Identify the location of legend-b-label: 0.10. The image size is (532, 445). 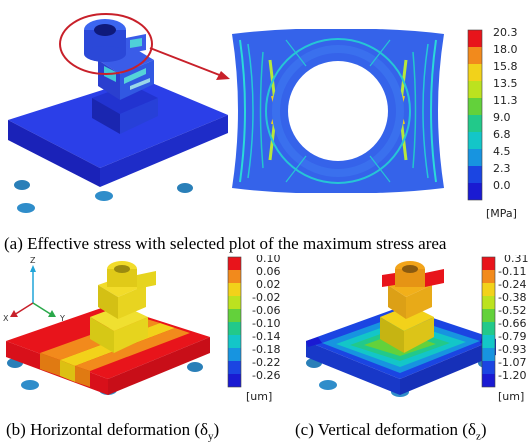
(268, 260).